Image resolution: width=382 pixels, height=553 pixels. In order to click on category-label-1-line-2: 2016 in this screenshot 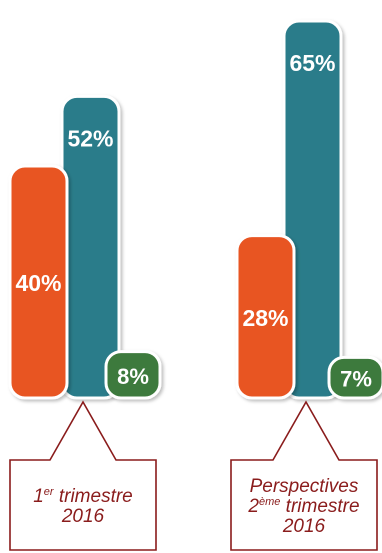, I will do `click(83, 516)`.